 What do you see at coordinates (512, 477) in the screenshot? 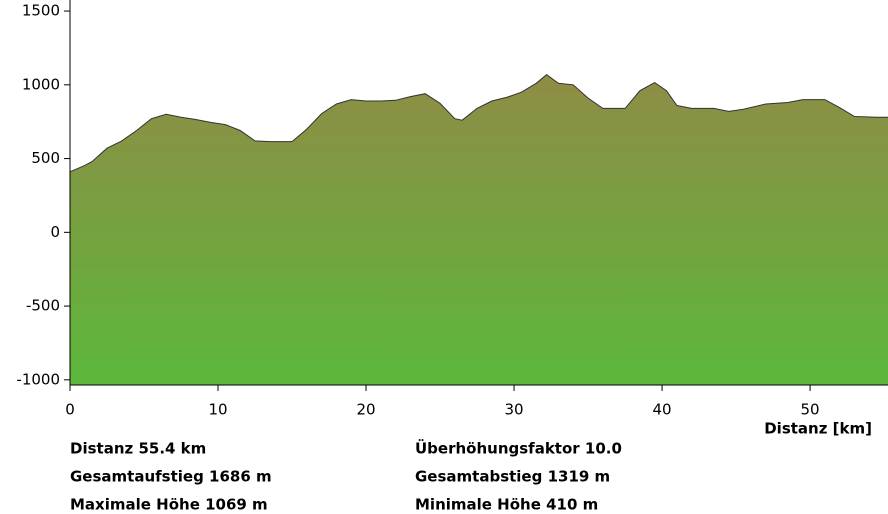
I see `stat: Gesamtabstieg 1319 m` at bounding box center [512, 477].